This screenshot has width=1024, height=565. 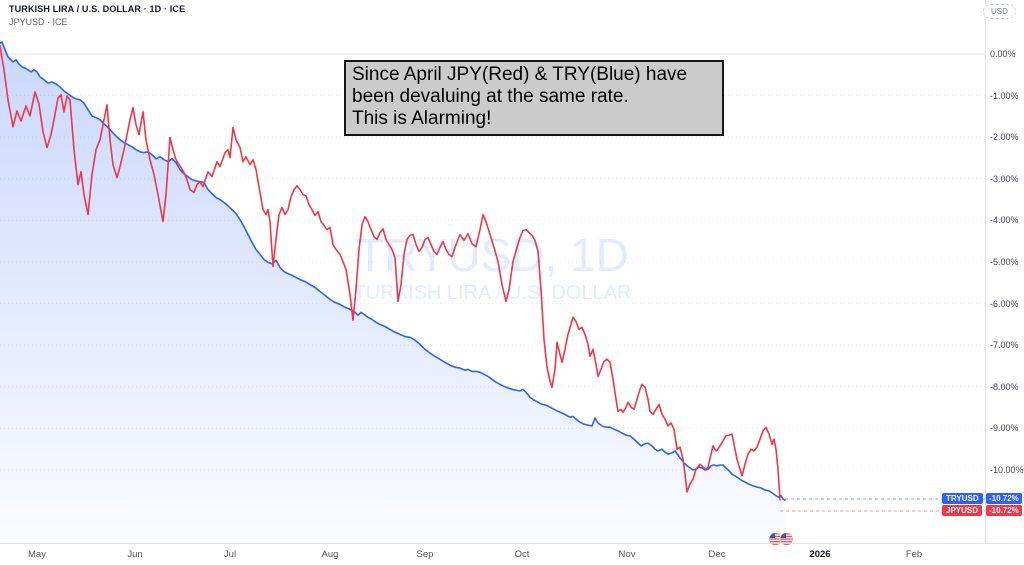 What do you see at coordinates (1004, 345) in the screenshot?
I see `price-tick-label: -7.00%` at bounding box center [1004, 345].